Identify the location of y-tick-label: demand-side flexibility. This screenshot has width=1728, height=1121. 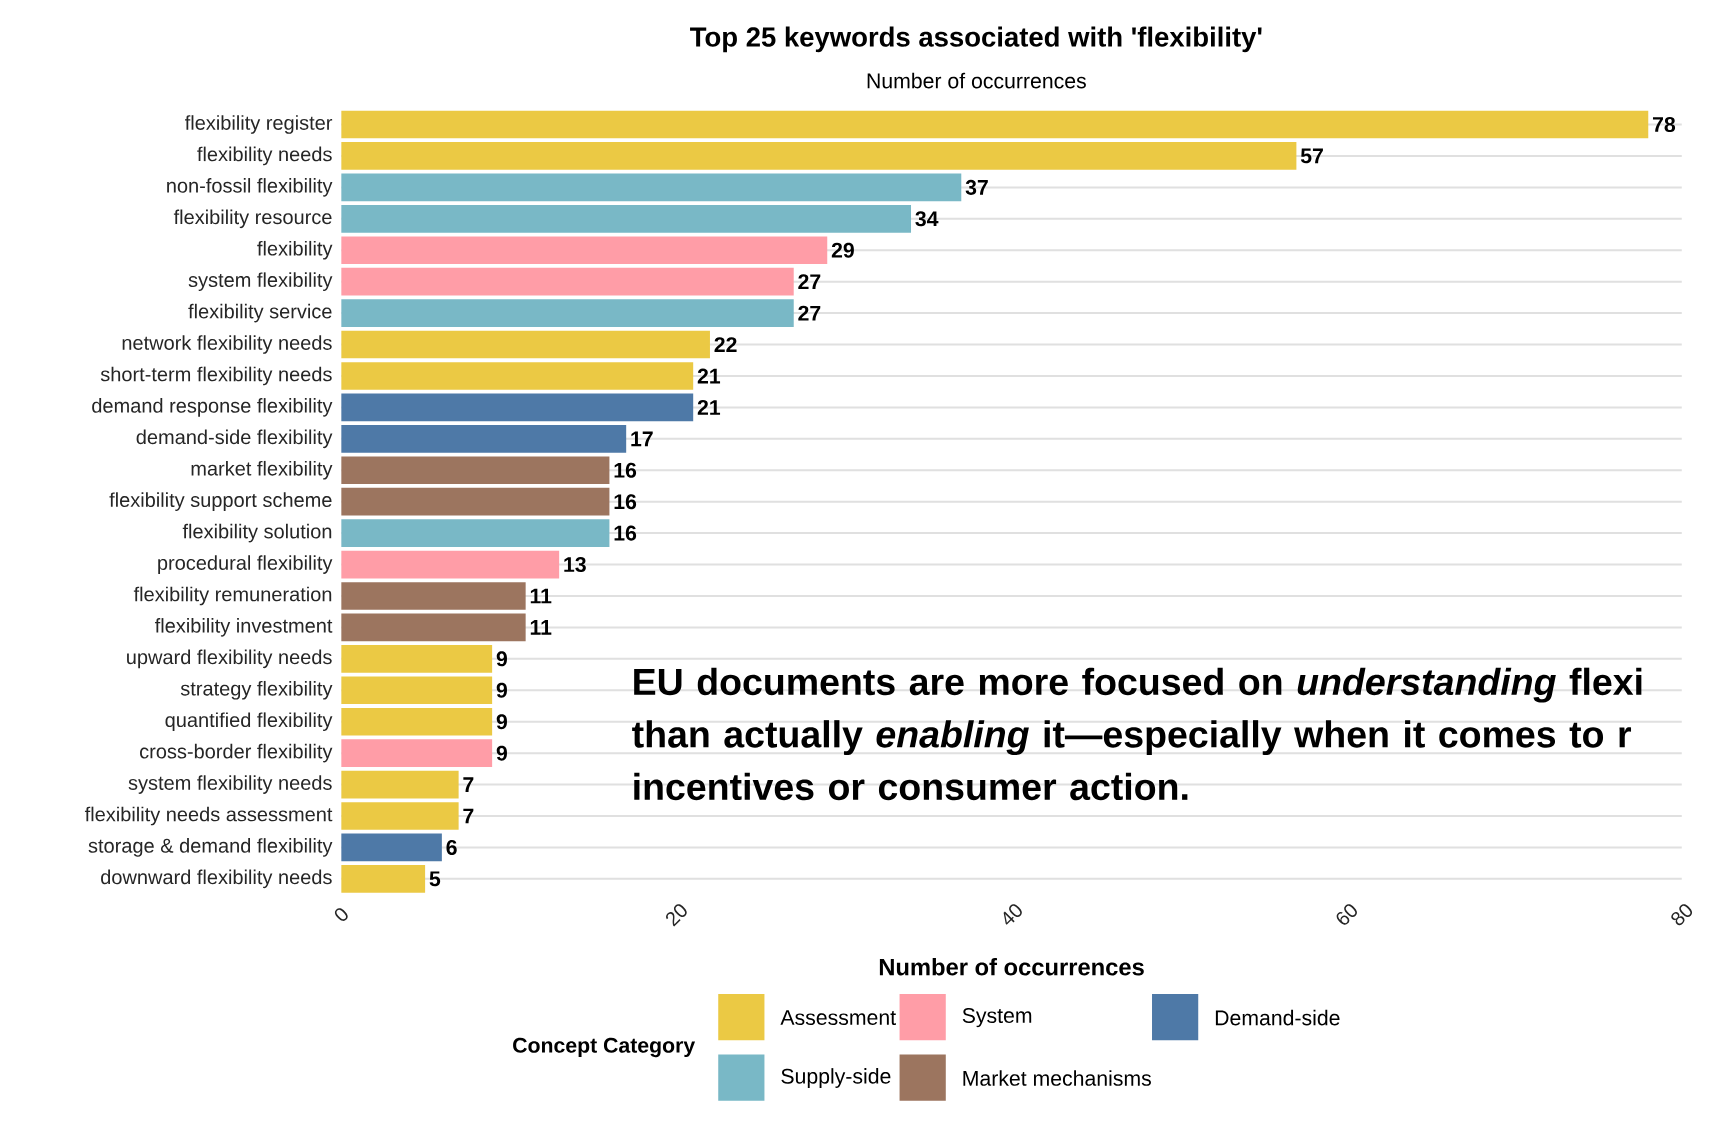
(234, 439).